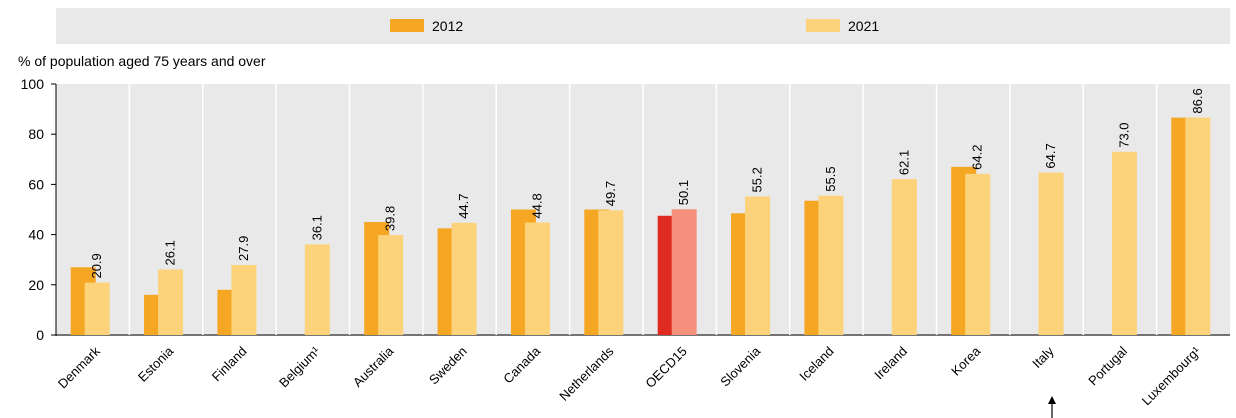 This screenshot has width=1236, height=418. I want to click on y-tick-label-3: 60, so click(36, 184).